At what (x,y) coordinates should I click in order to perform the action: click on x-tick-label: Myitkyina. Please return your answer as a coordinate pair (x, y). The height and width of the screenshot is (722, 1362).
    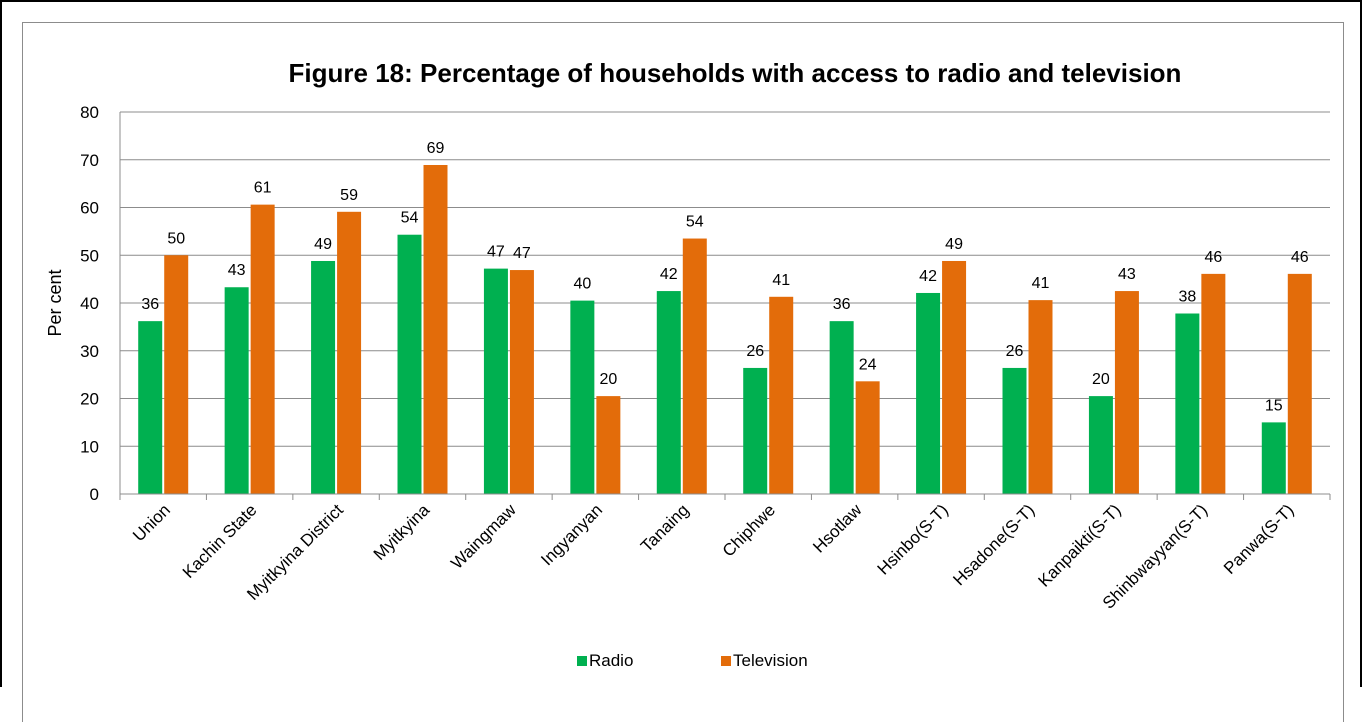
    Looking at the image, I should click on (402, 532).